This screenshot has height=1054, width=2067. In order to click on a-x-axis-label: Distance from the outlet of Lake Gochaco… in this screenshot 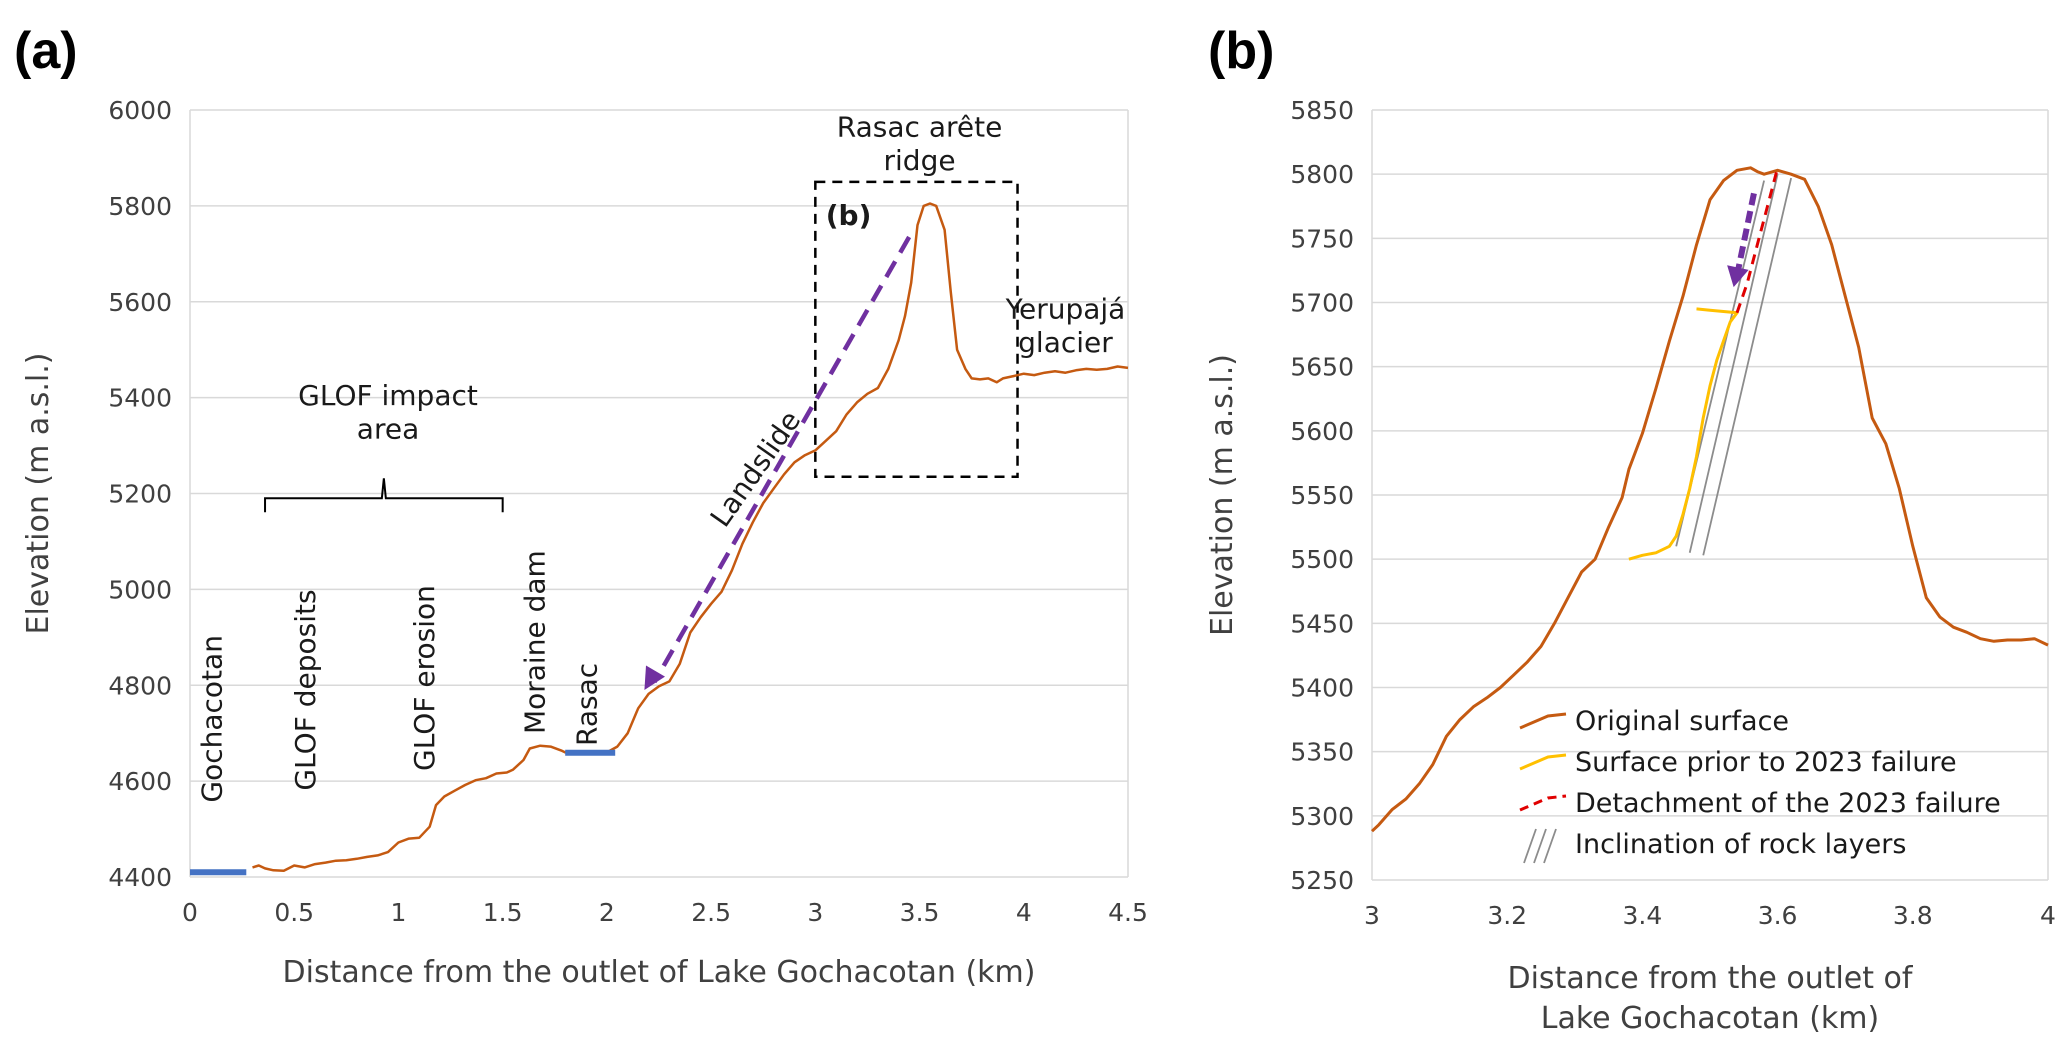, I will do `click(659, 972)`.